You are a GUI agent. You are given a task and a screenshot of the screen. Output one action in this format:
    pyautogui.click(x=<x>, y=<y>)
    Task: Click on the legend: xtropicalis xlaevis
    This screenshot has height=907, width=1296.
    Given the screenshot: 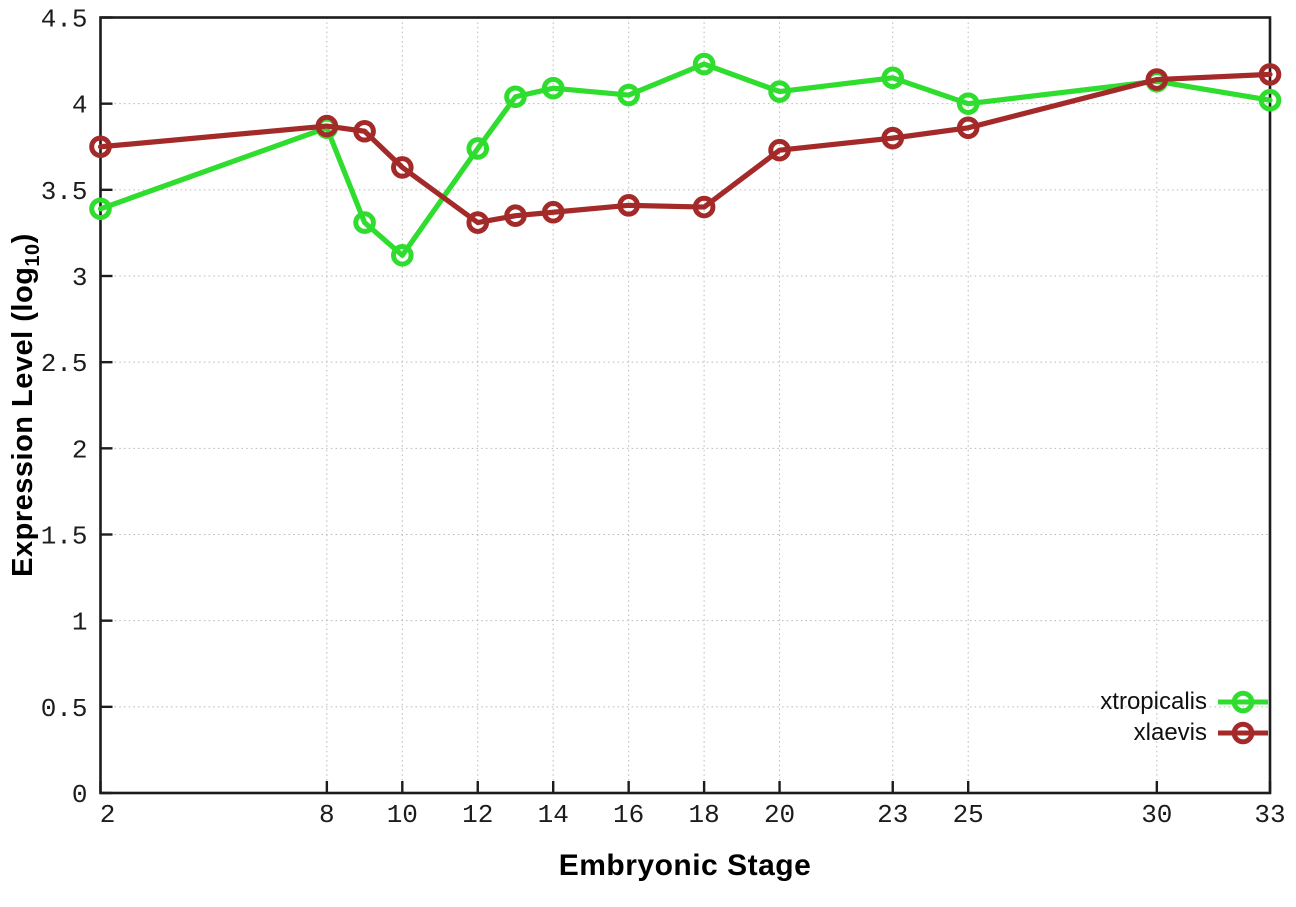 What is the action you would take?
    pyautogui.click(x=1184, y=717)
    